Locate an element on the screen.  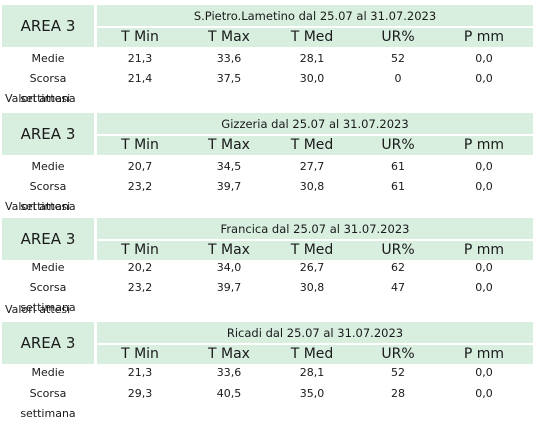
cell-tmed: 30,0 is located at coordinates (312, 78).